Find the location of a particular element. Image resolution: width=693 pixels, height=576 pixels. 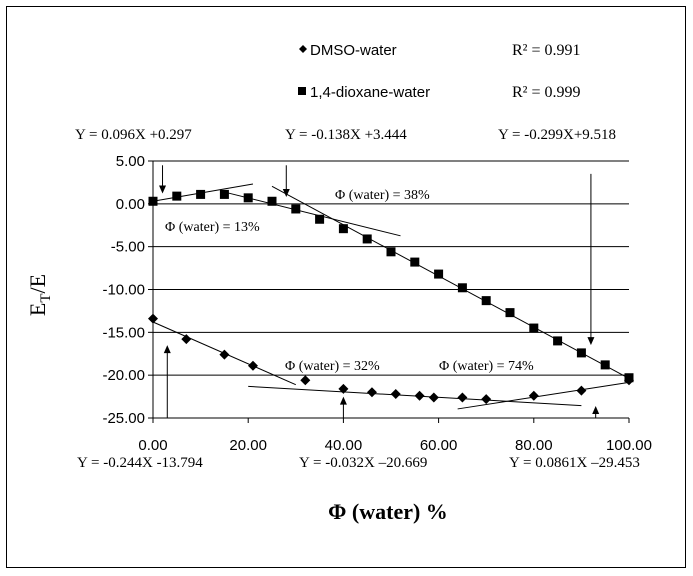

x-axis-label: Φ (water) % is located at coordinates (388, 511).